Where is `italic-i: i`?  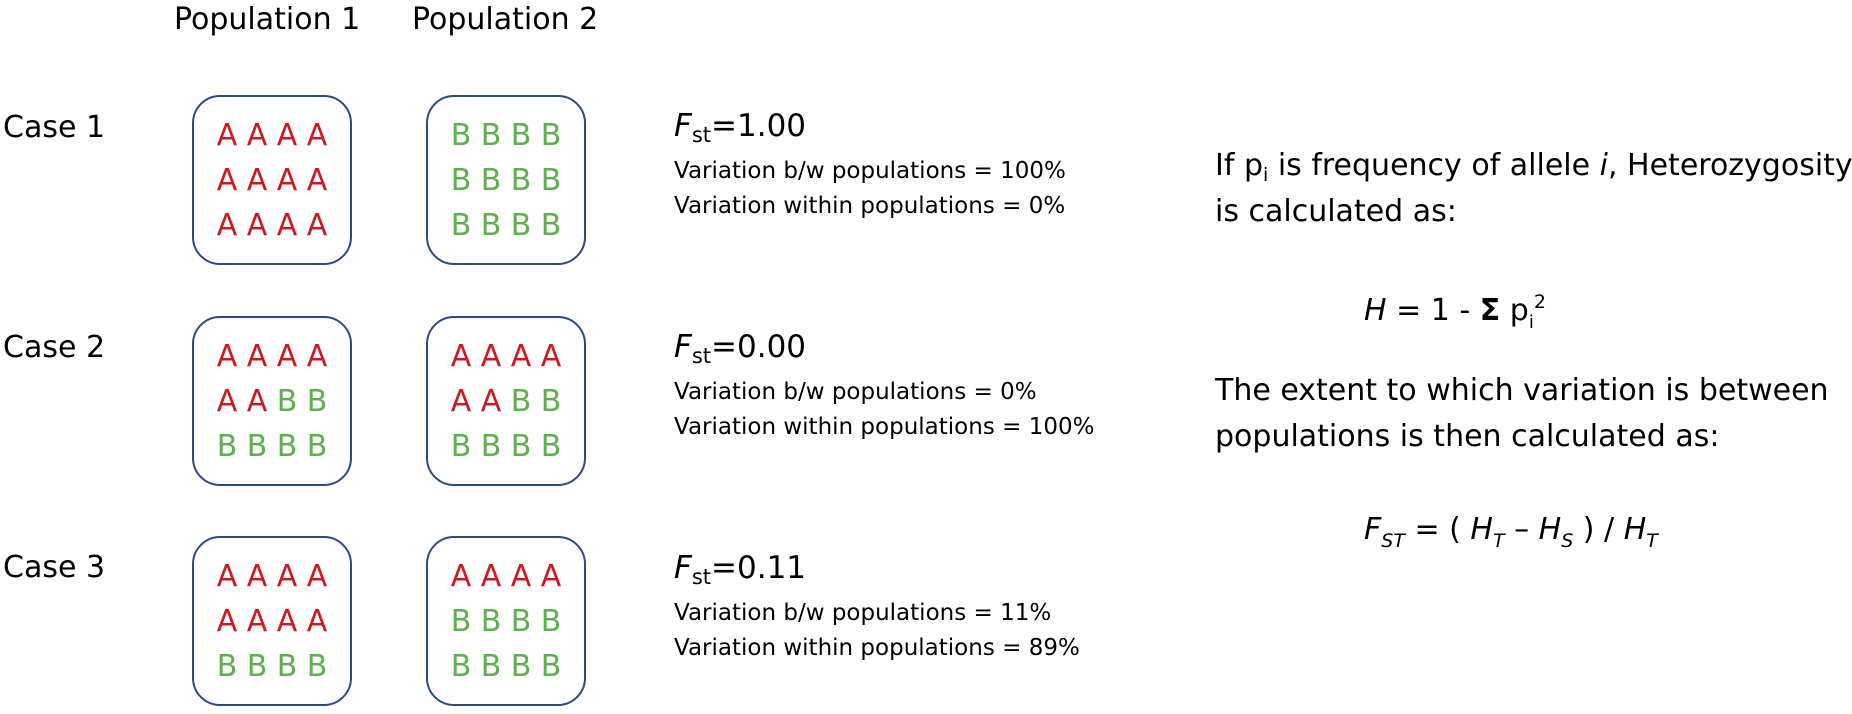 italic-i: i is located at coordinates (1603, 165).